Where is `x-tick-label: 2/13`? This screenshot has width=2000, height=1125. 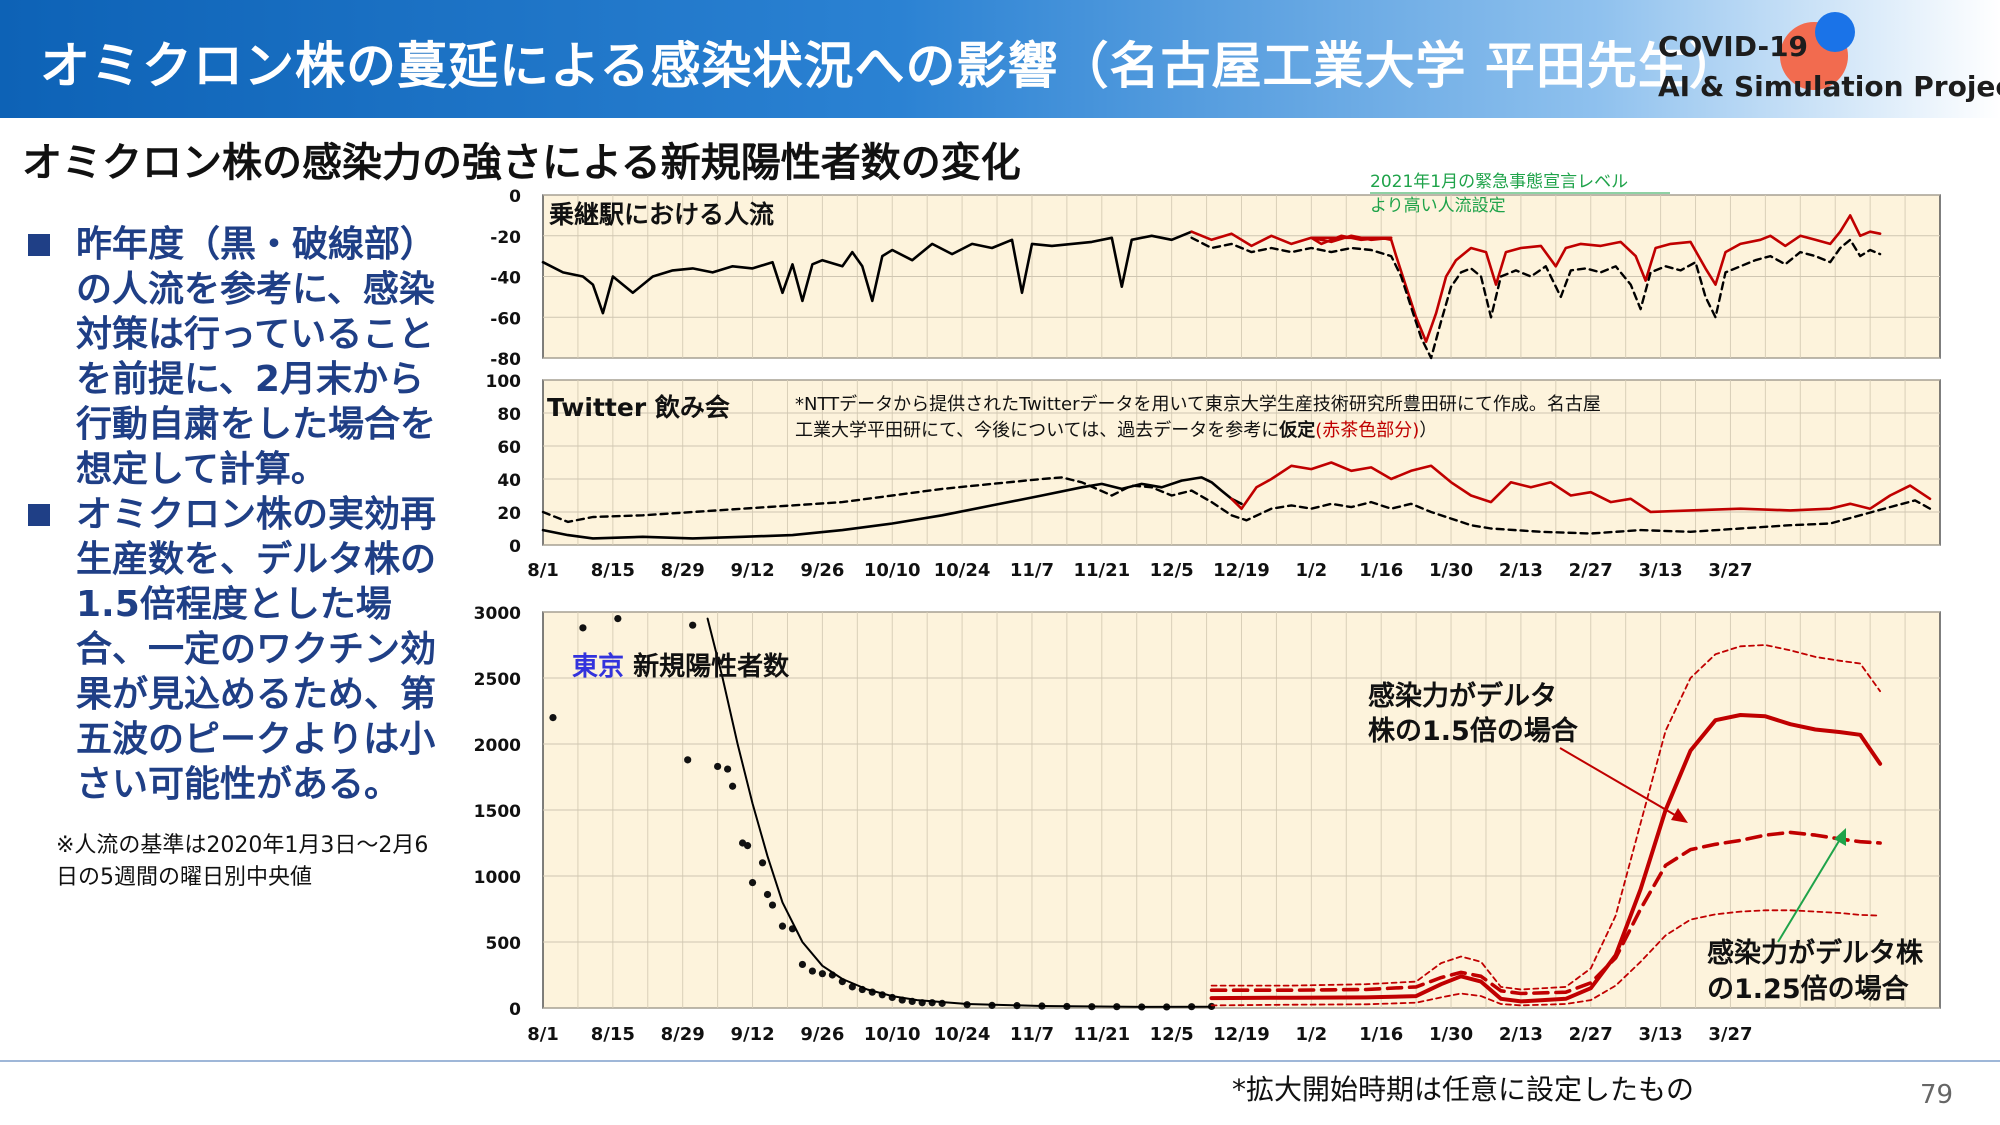 x-tick-label: 2/13 is located at coordinates (1521, 1034).